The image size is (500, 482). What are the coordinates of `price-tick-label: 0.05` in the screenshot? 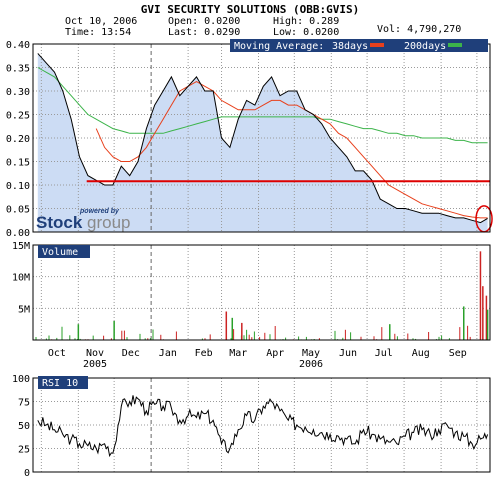 It's located at (18, 210).